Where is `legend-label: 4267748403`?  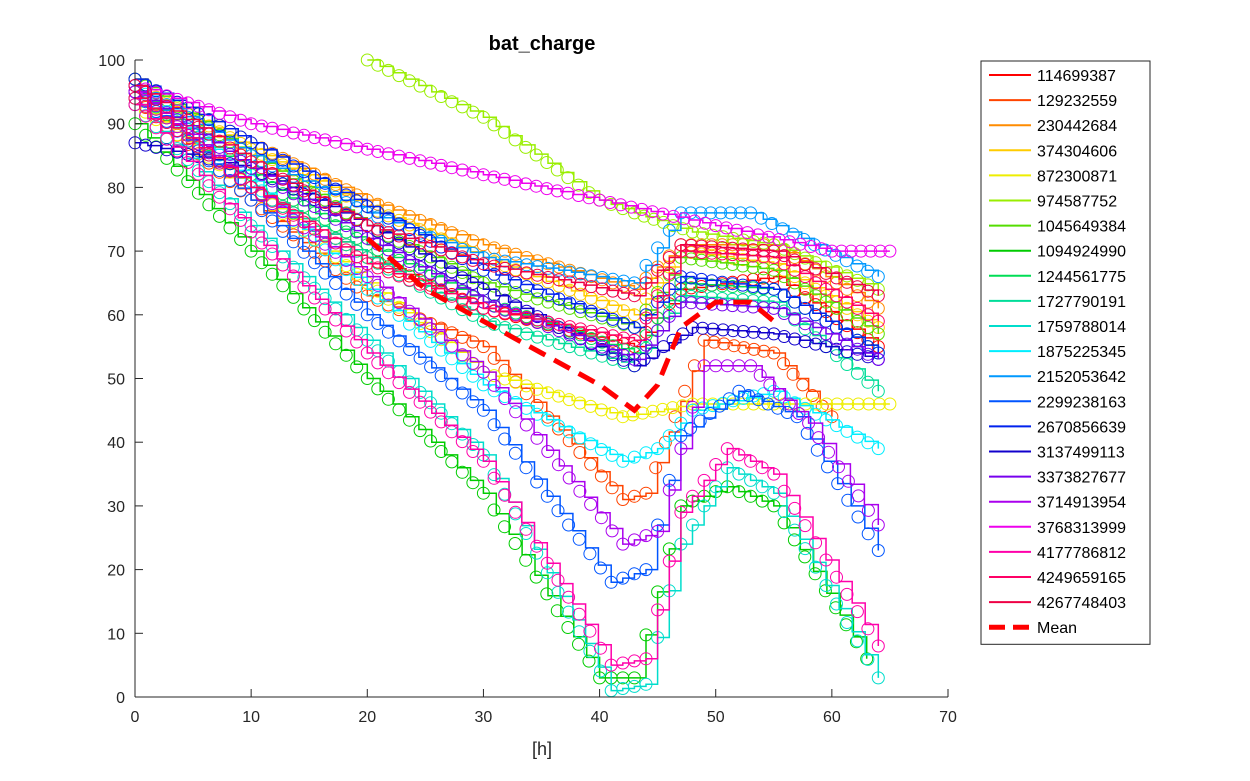
legend-label: 4267748403 is located at coordinates (1081, 603).